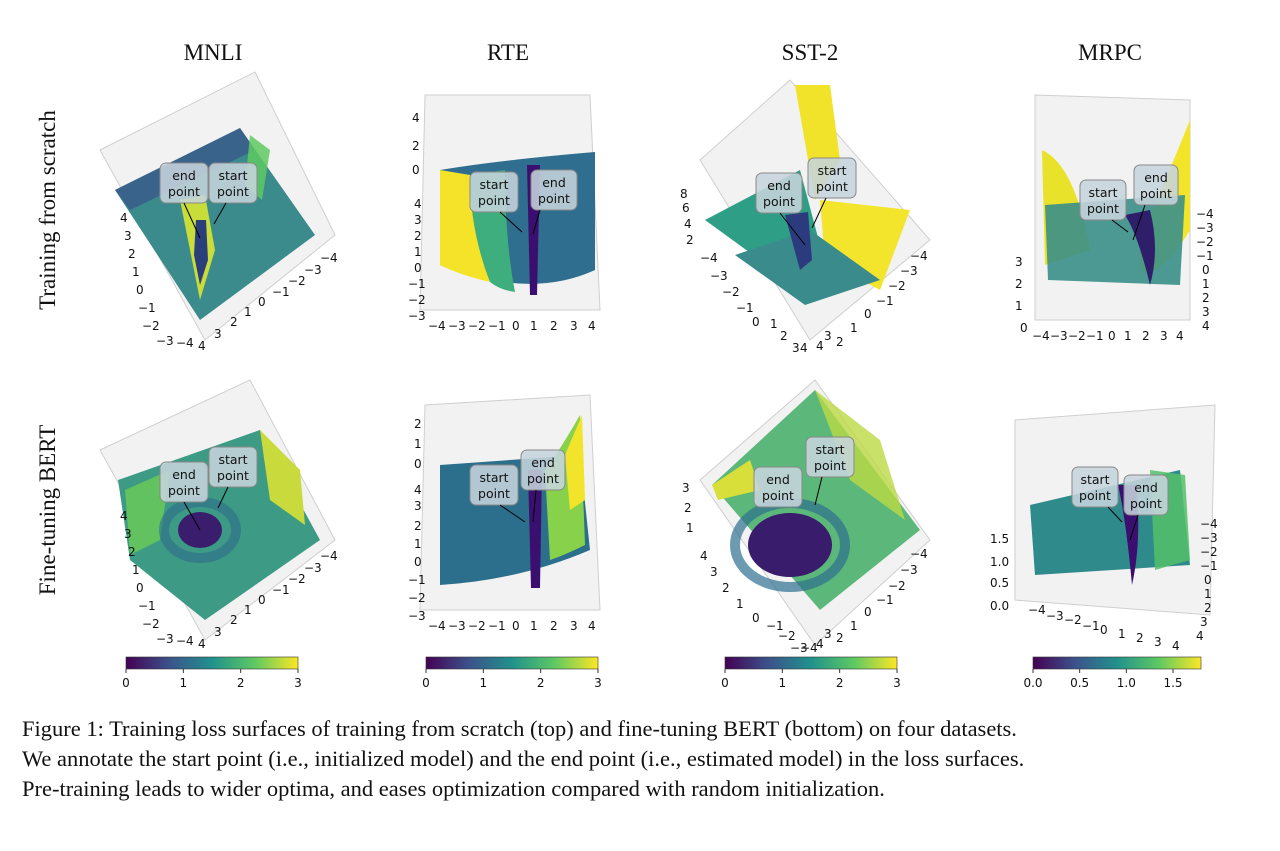 The image size is (1280, 851). Describe the element at coordinates (543, 462) in the screenshot. I see `svg-text: end` at that location.